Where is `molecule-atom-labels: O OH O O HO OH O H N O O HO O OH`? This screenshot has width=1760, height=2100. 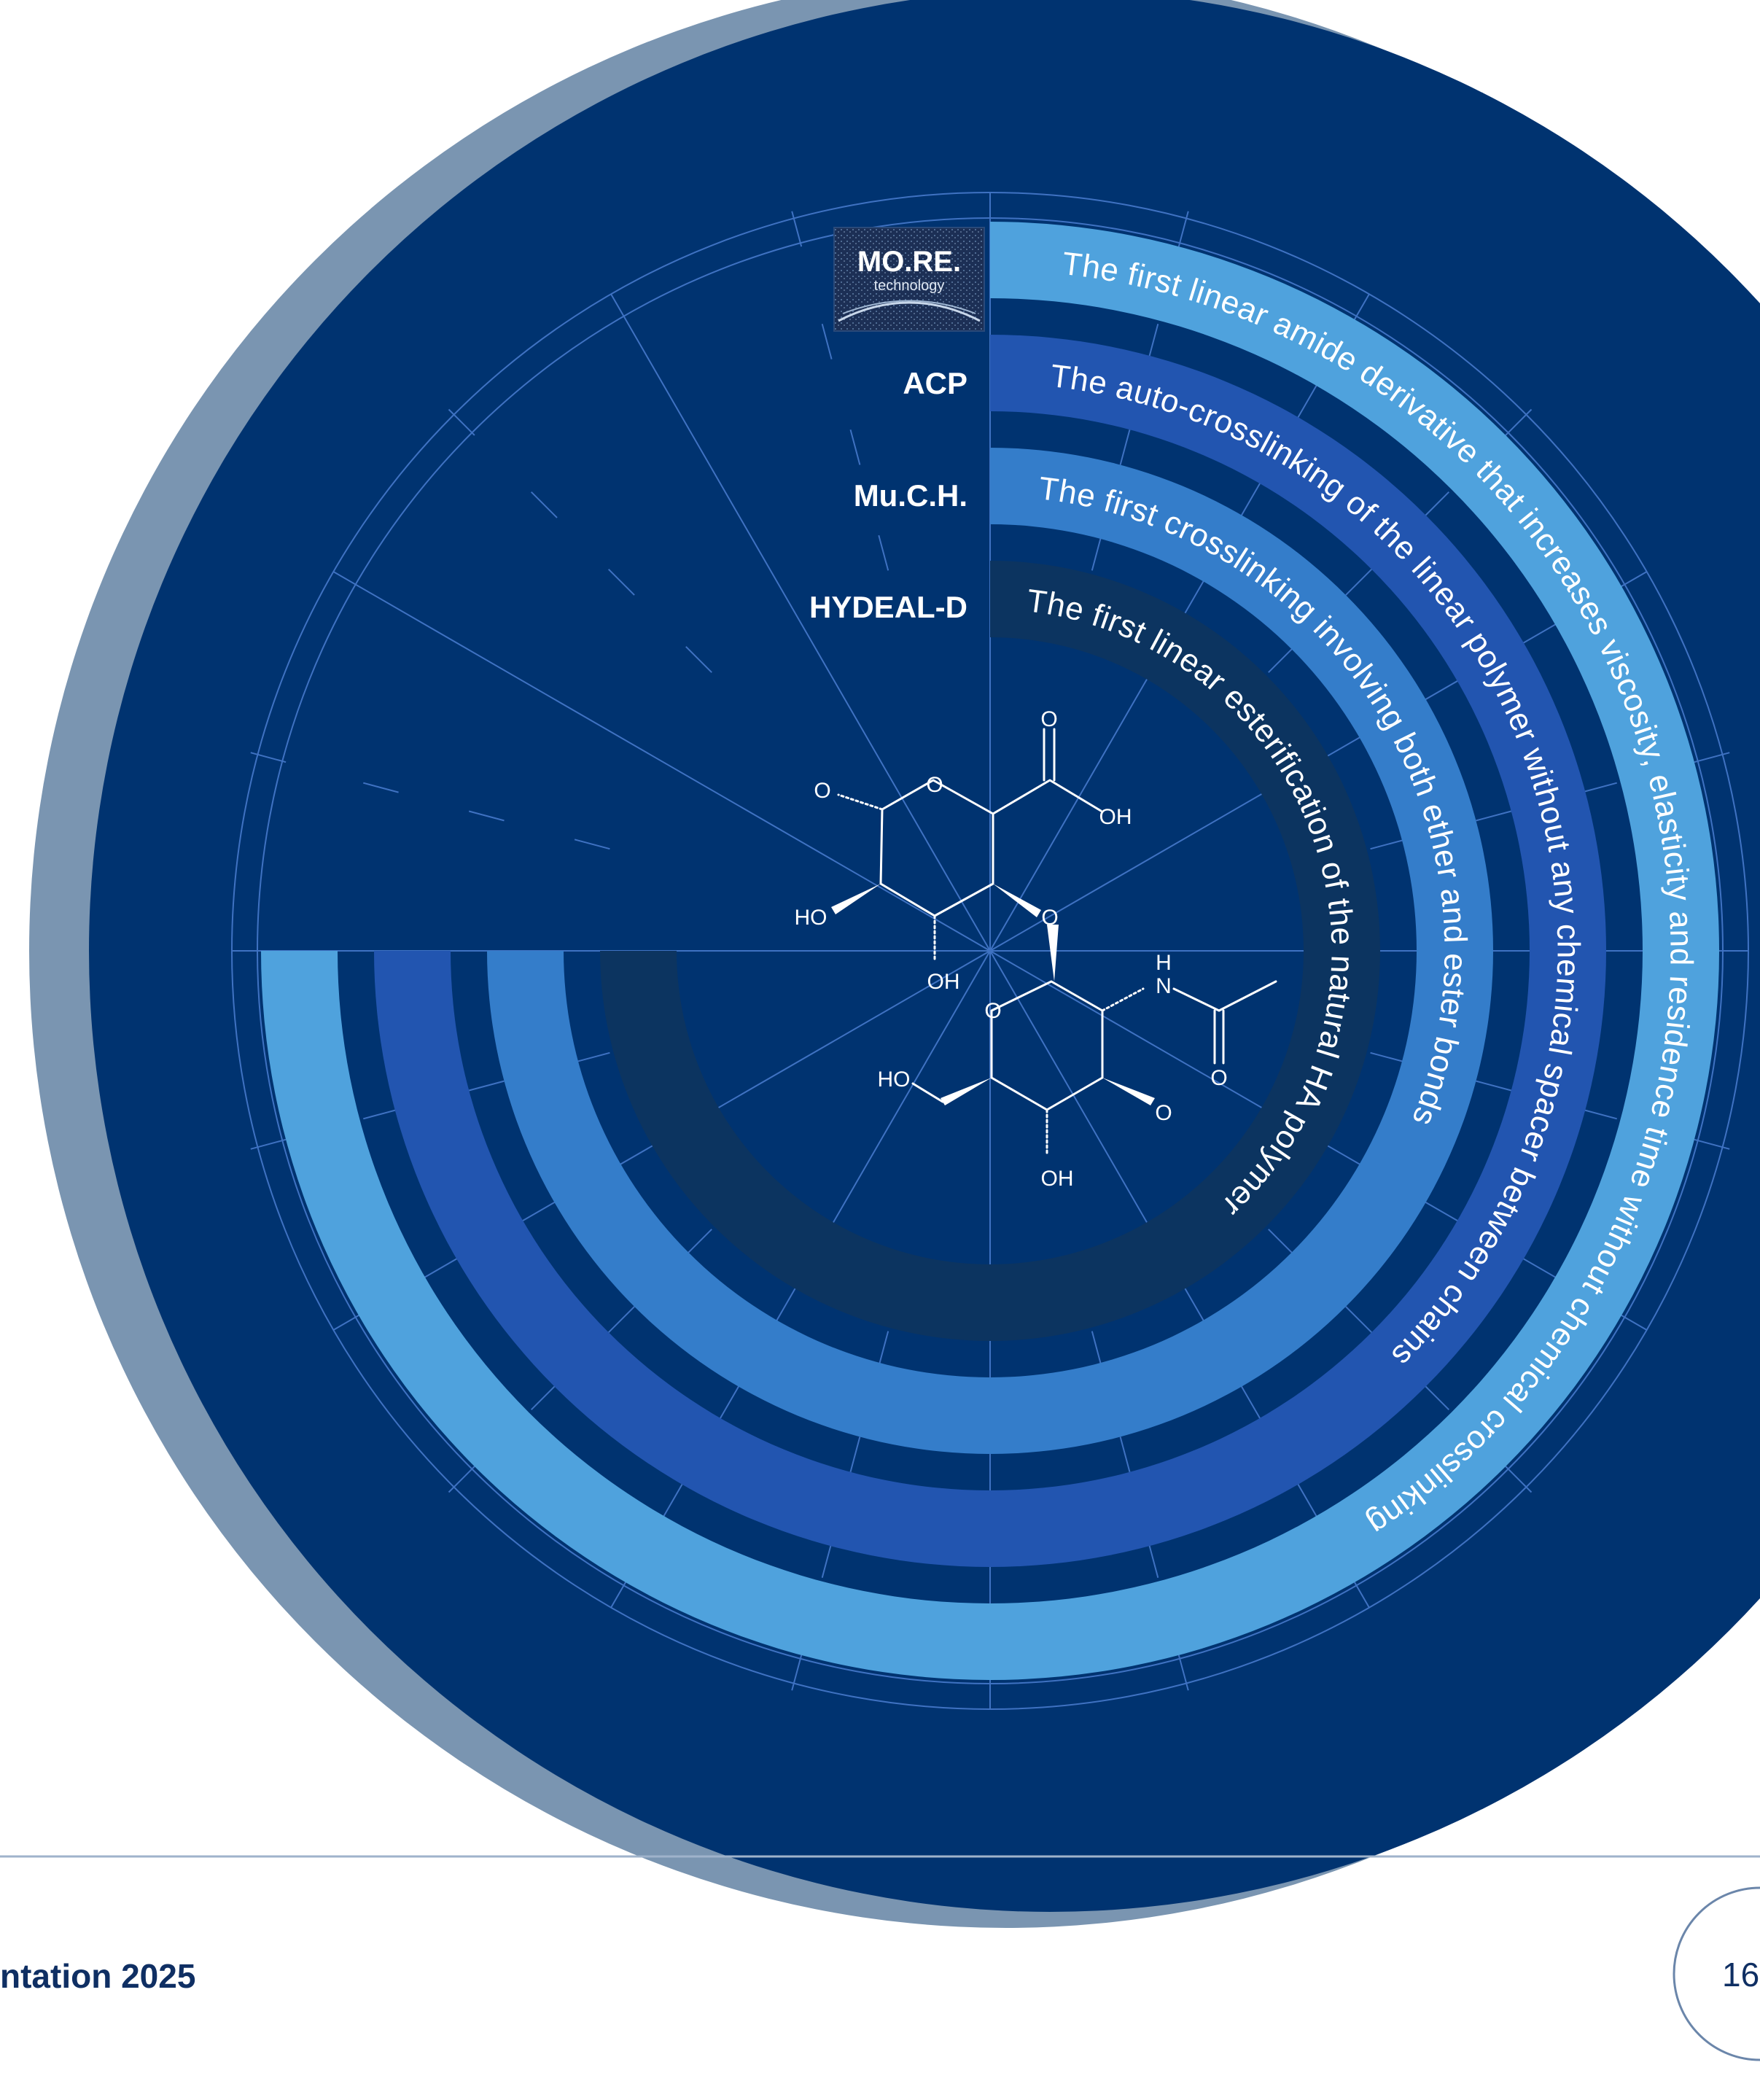 molecule-atom-labels: O OH O O HO OH O H N O O HO O OH is located at coordinates (1012, 949).